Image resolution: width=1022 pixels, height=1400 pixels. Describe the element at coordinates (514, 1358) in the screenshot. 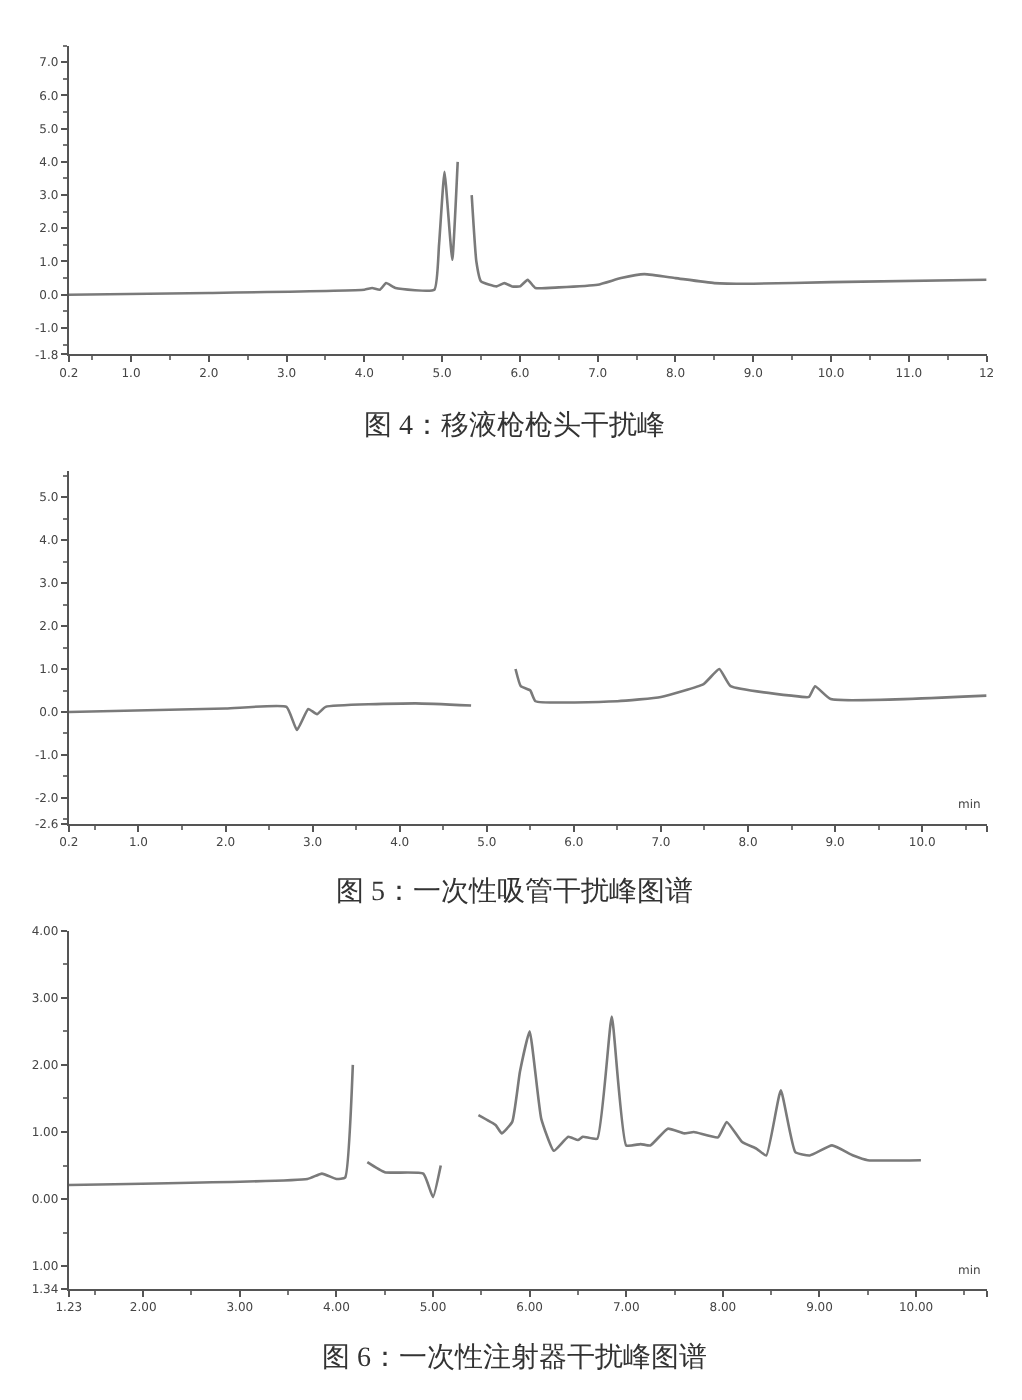

I see `text: 图 6：一次性注射器干扰峰图谱` at that location.